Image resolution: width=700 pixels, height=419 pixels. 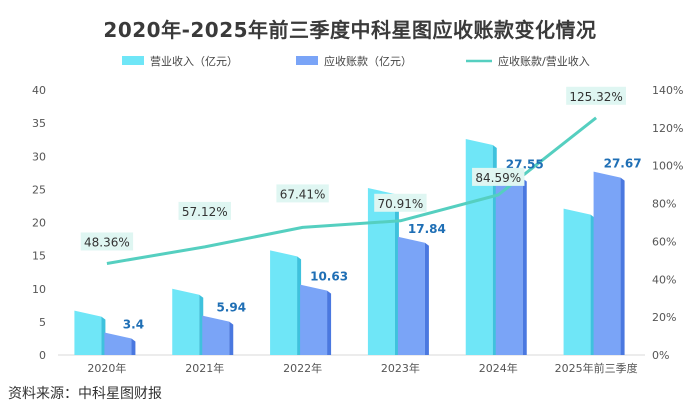 What do you see at coordinates (400, 368) in the screenshot?
I see `x-category-label: 2023年` at bounding box center [400, 368].